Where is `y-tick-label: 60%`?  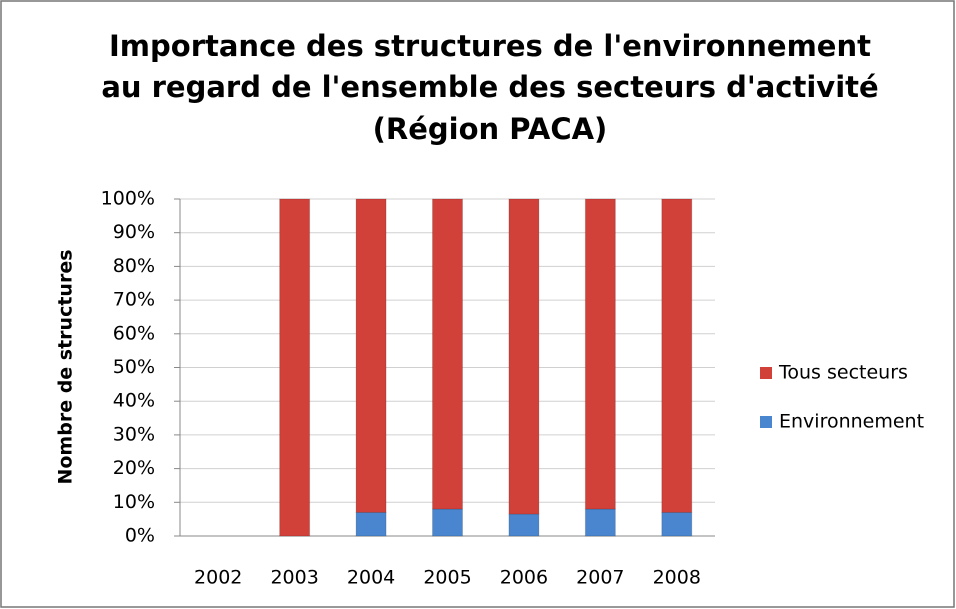 y-tick-label: 60% is located at coordinates (134, 333).